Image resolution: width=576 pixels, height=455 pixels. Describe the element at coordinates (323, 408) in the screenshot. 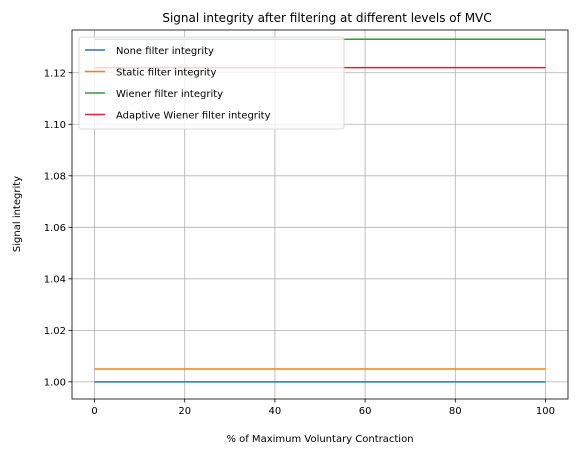

I see `x-axis-ticks: 0 20 40 60 80 100` at that location.